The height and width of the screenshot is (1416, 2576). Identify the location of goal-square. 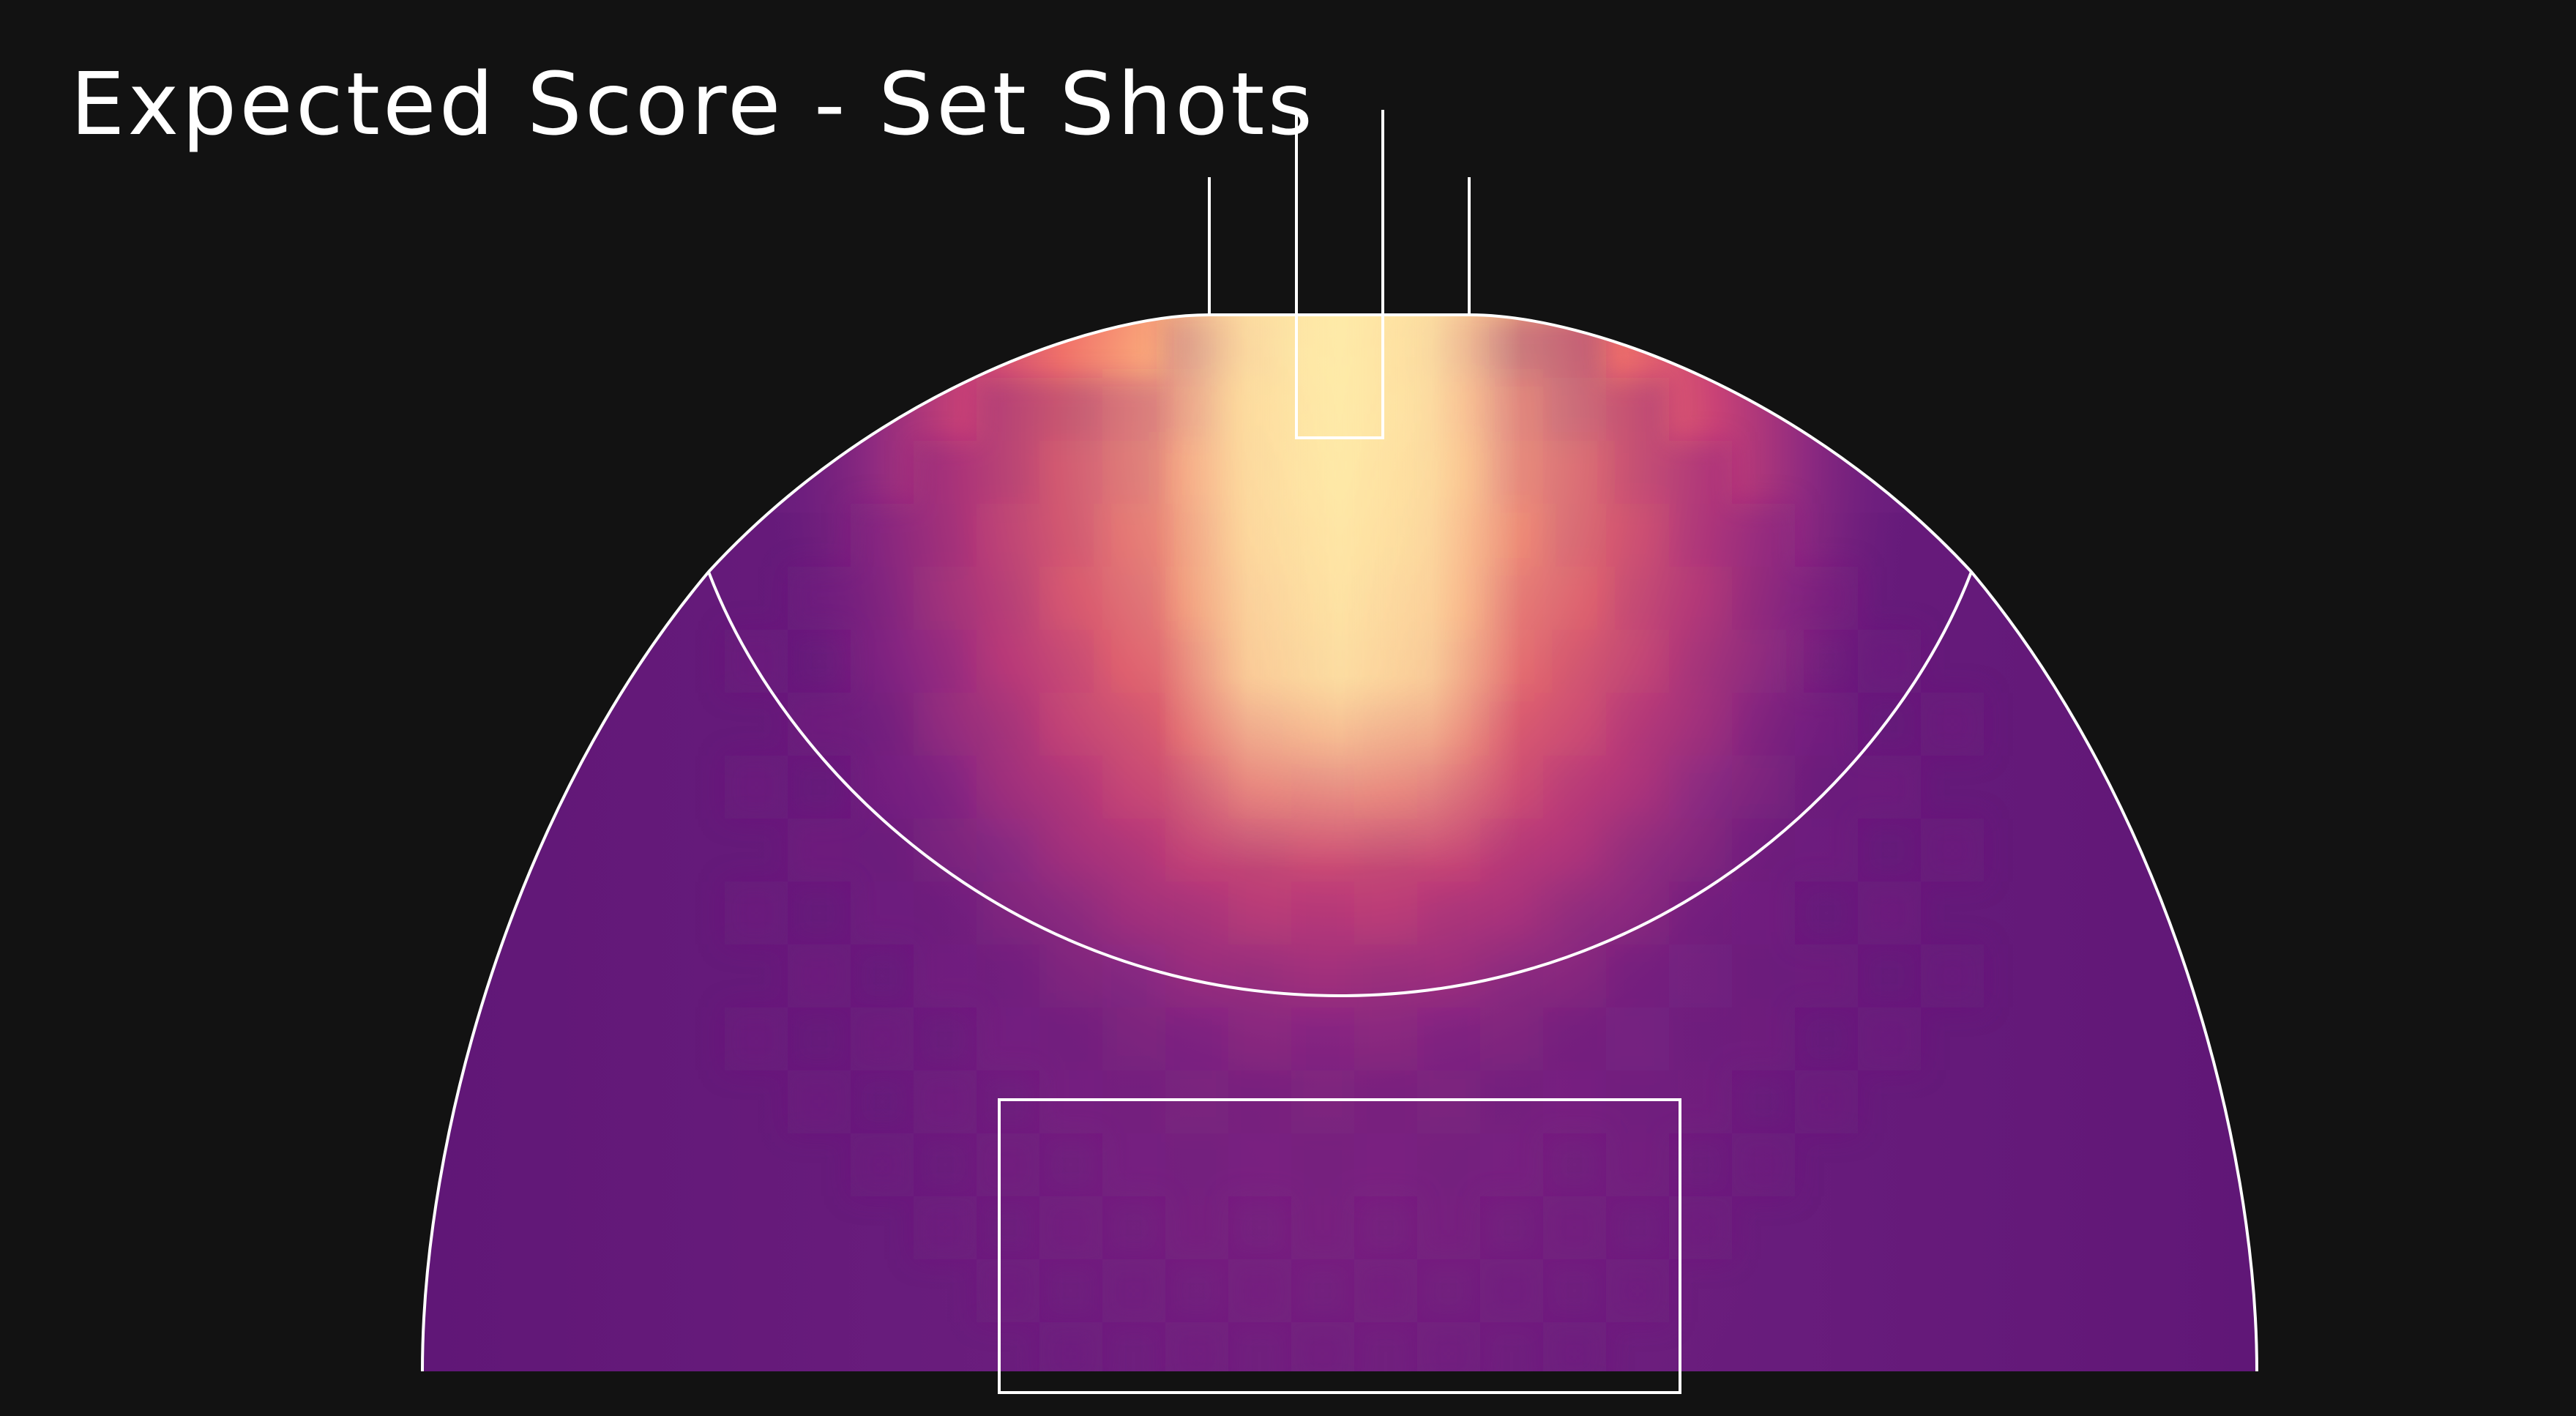
(1339, 376).